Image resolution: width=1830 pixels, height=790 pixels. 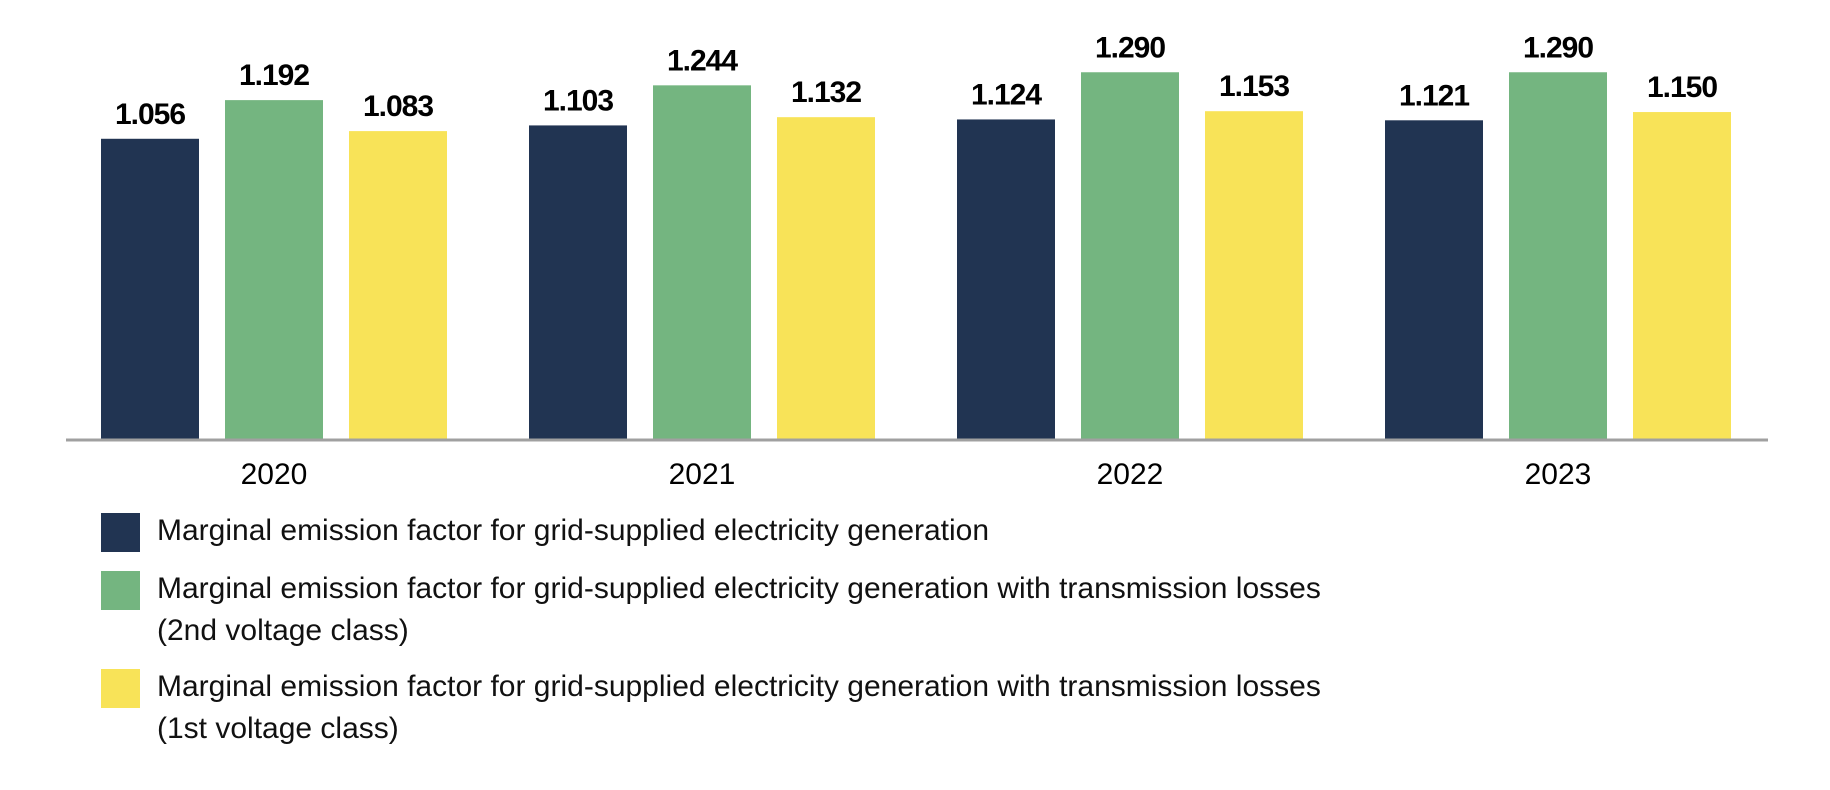 What do you see at coordinates (274, 75) in the screenshot?
I see `data-label: 1.192` at bounding box center [274, 75].